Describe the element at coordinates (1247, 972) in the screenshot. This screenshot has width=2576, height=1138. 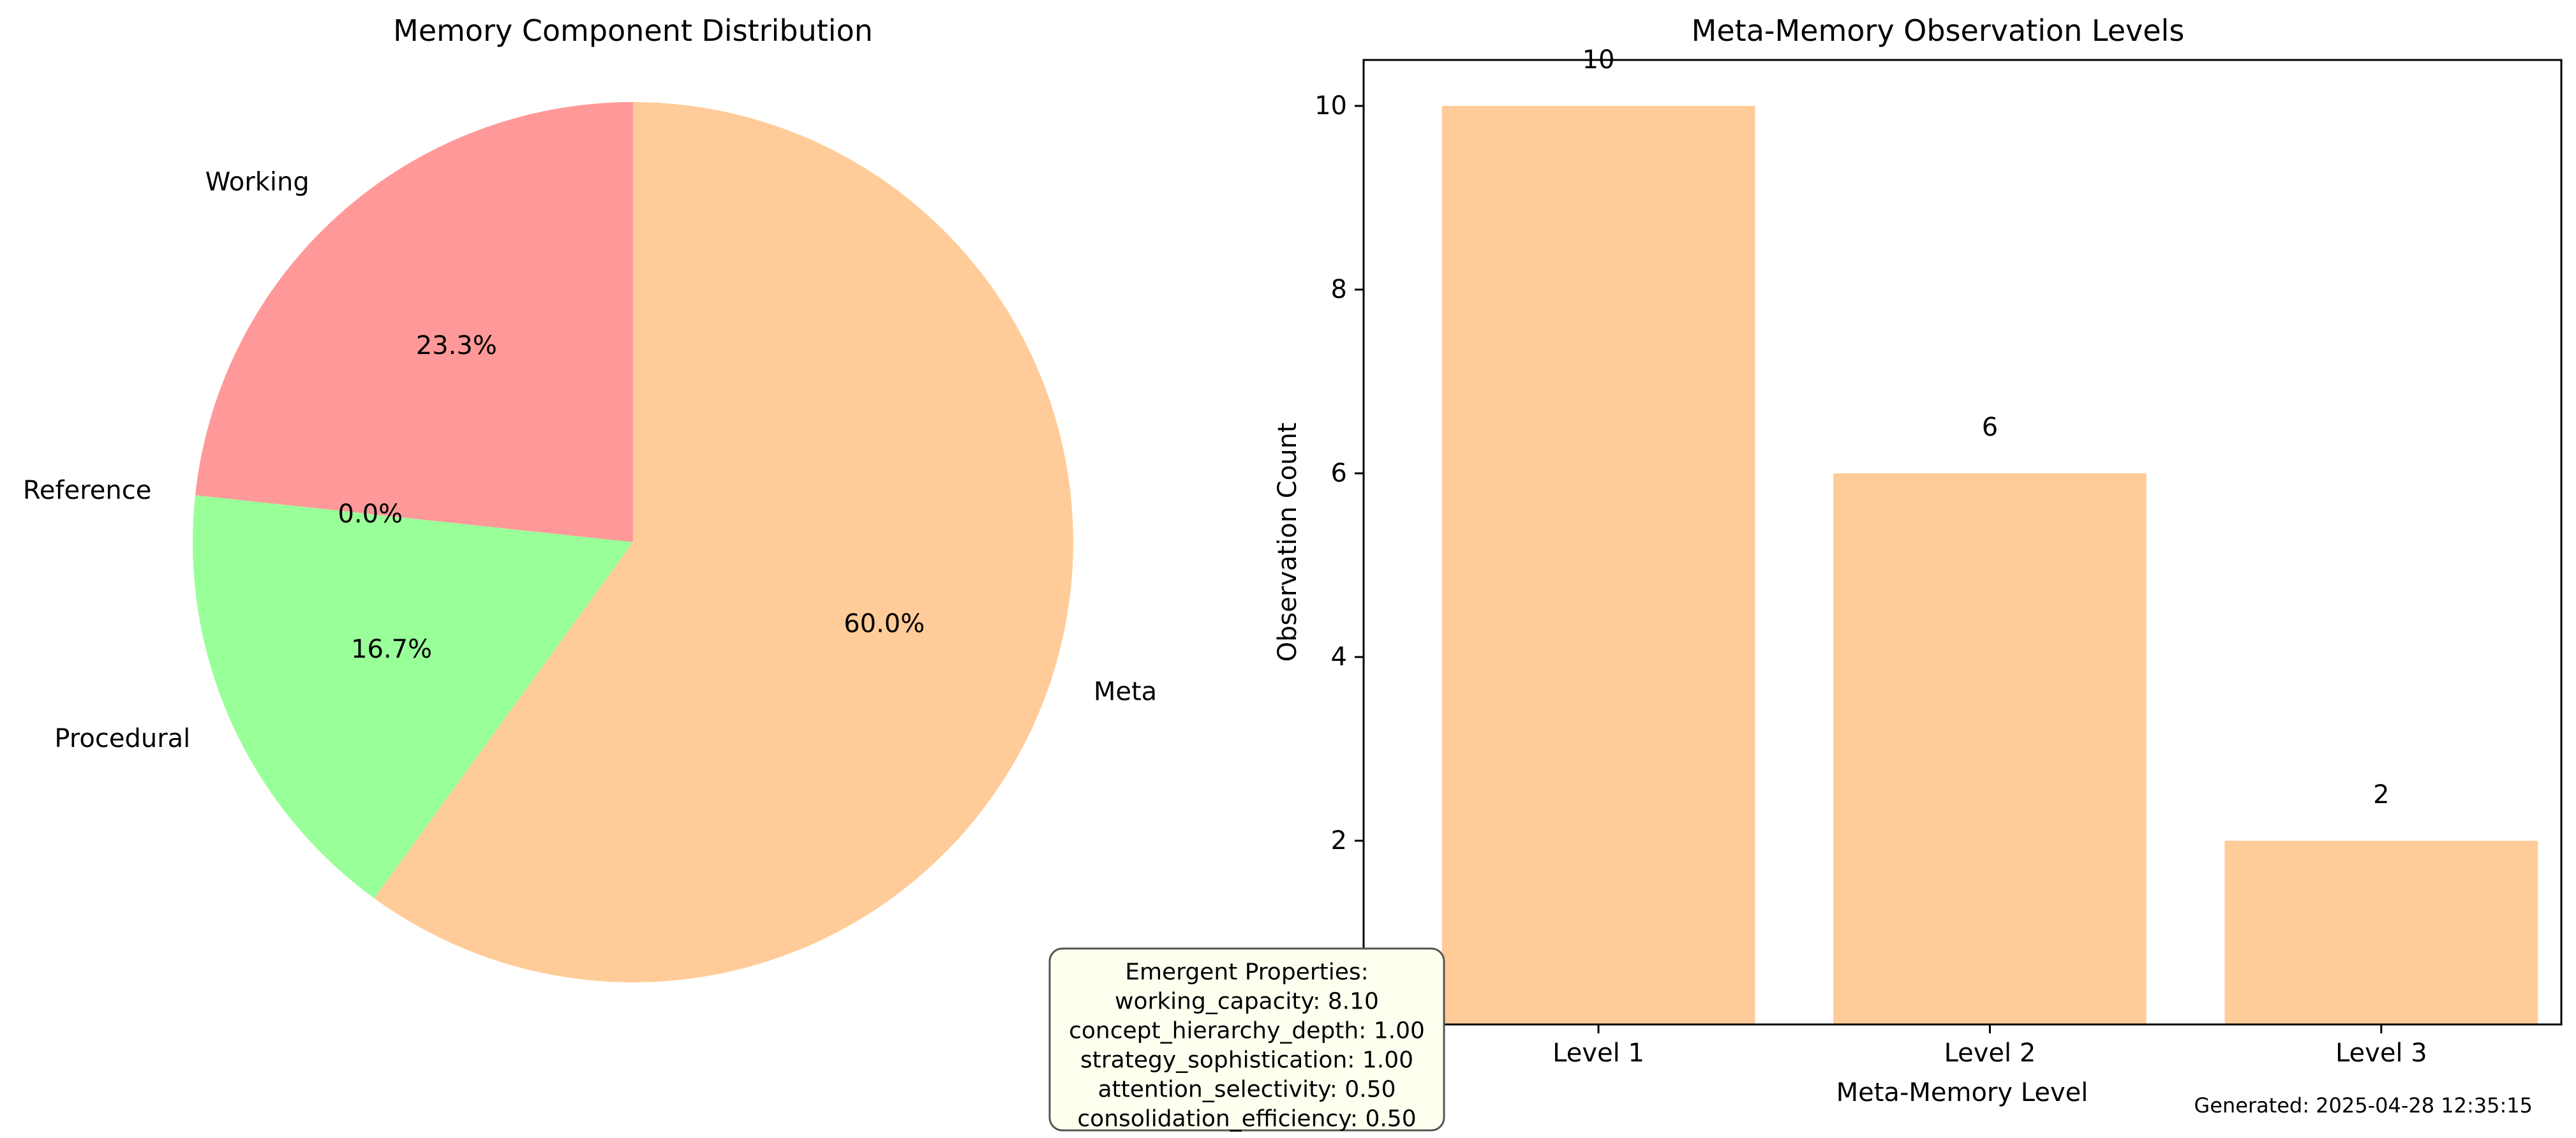
I see `annotation-heading: Emergent Properties:` at that location.